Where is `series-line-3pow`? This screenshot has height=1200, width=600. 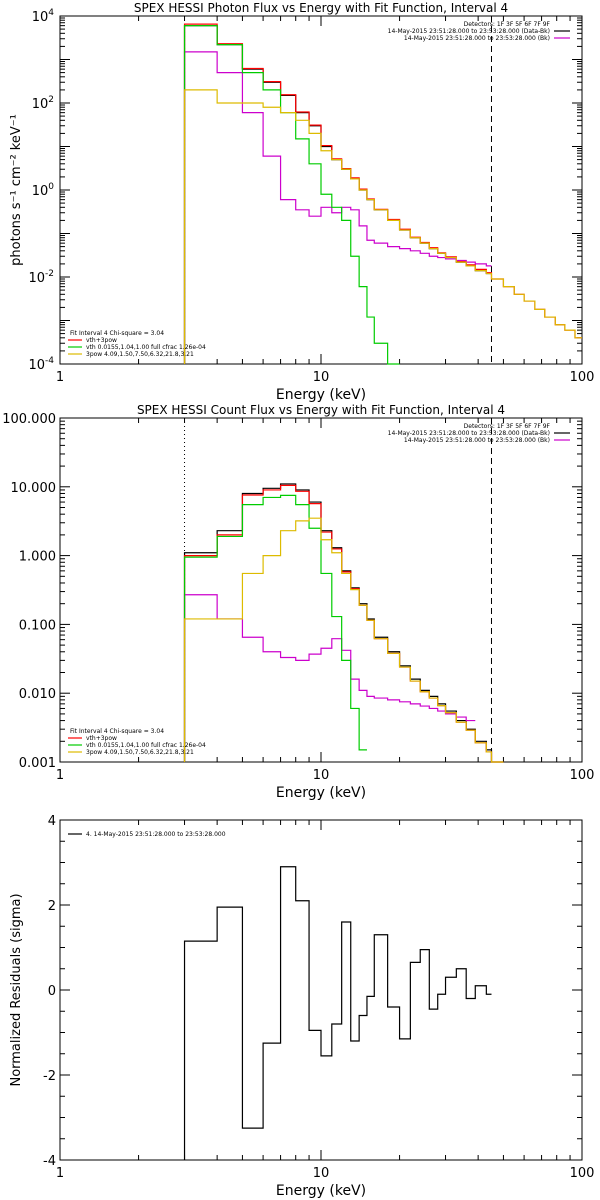 series-line-3pow is located at coordinates (343, 640).